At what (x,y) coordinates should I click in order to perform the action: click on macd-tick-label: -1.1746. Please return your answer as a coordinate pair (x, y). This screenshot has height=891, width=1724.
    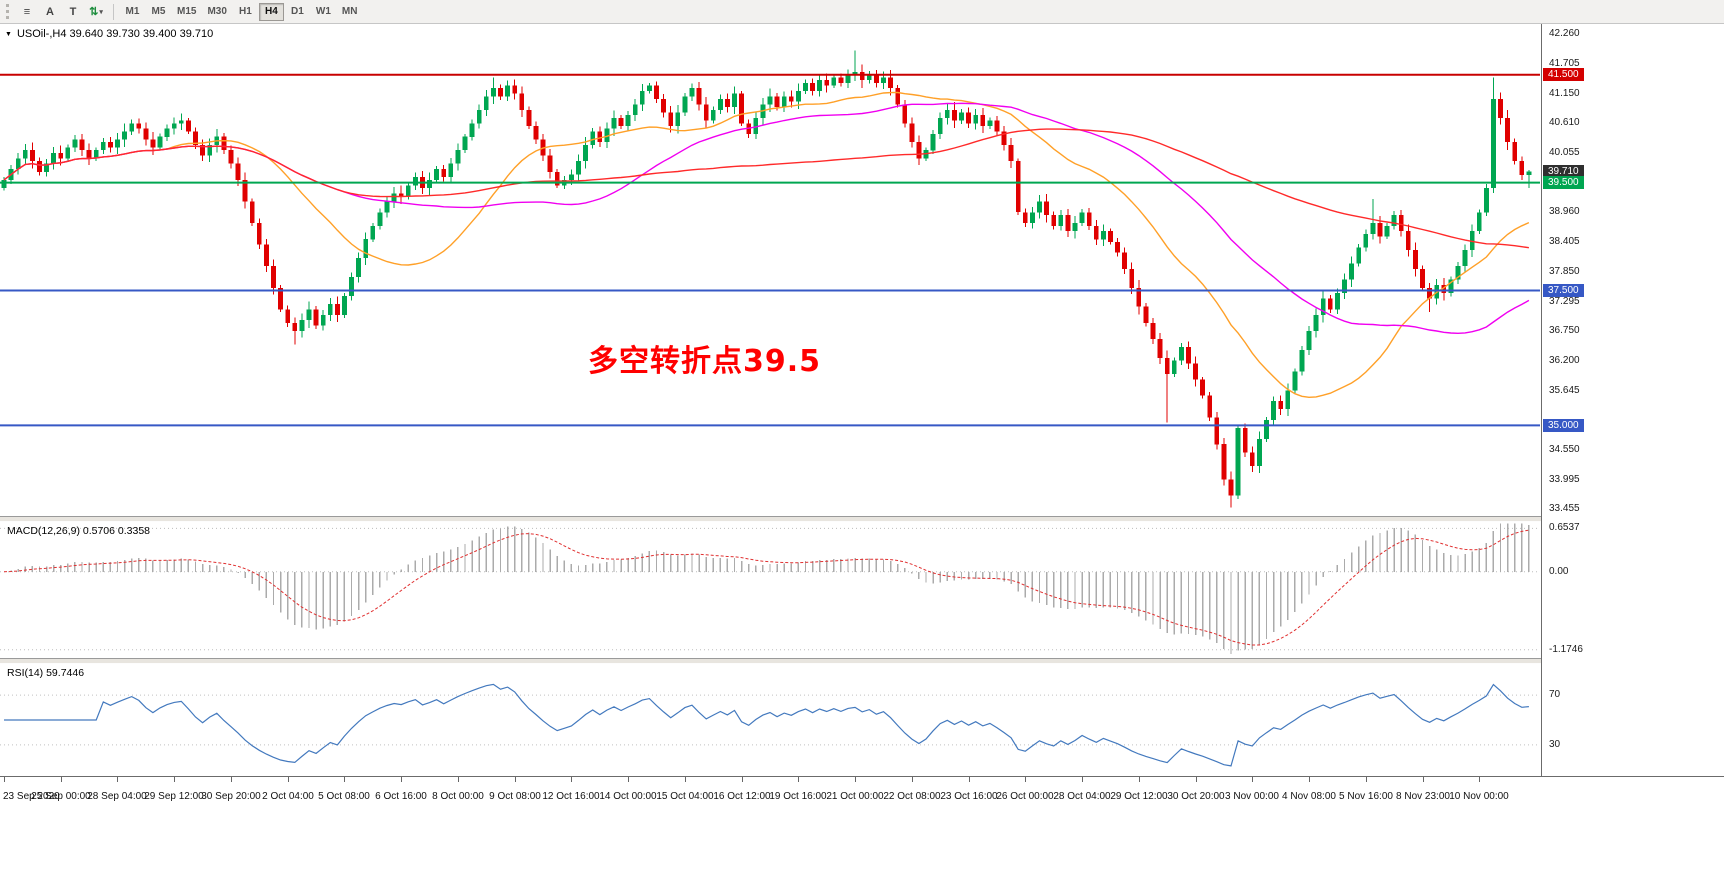
    Looking at the image, I should click on (1566, 649).